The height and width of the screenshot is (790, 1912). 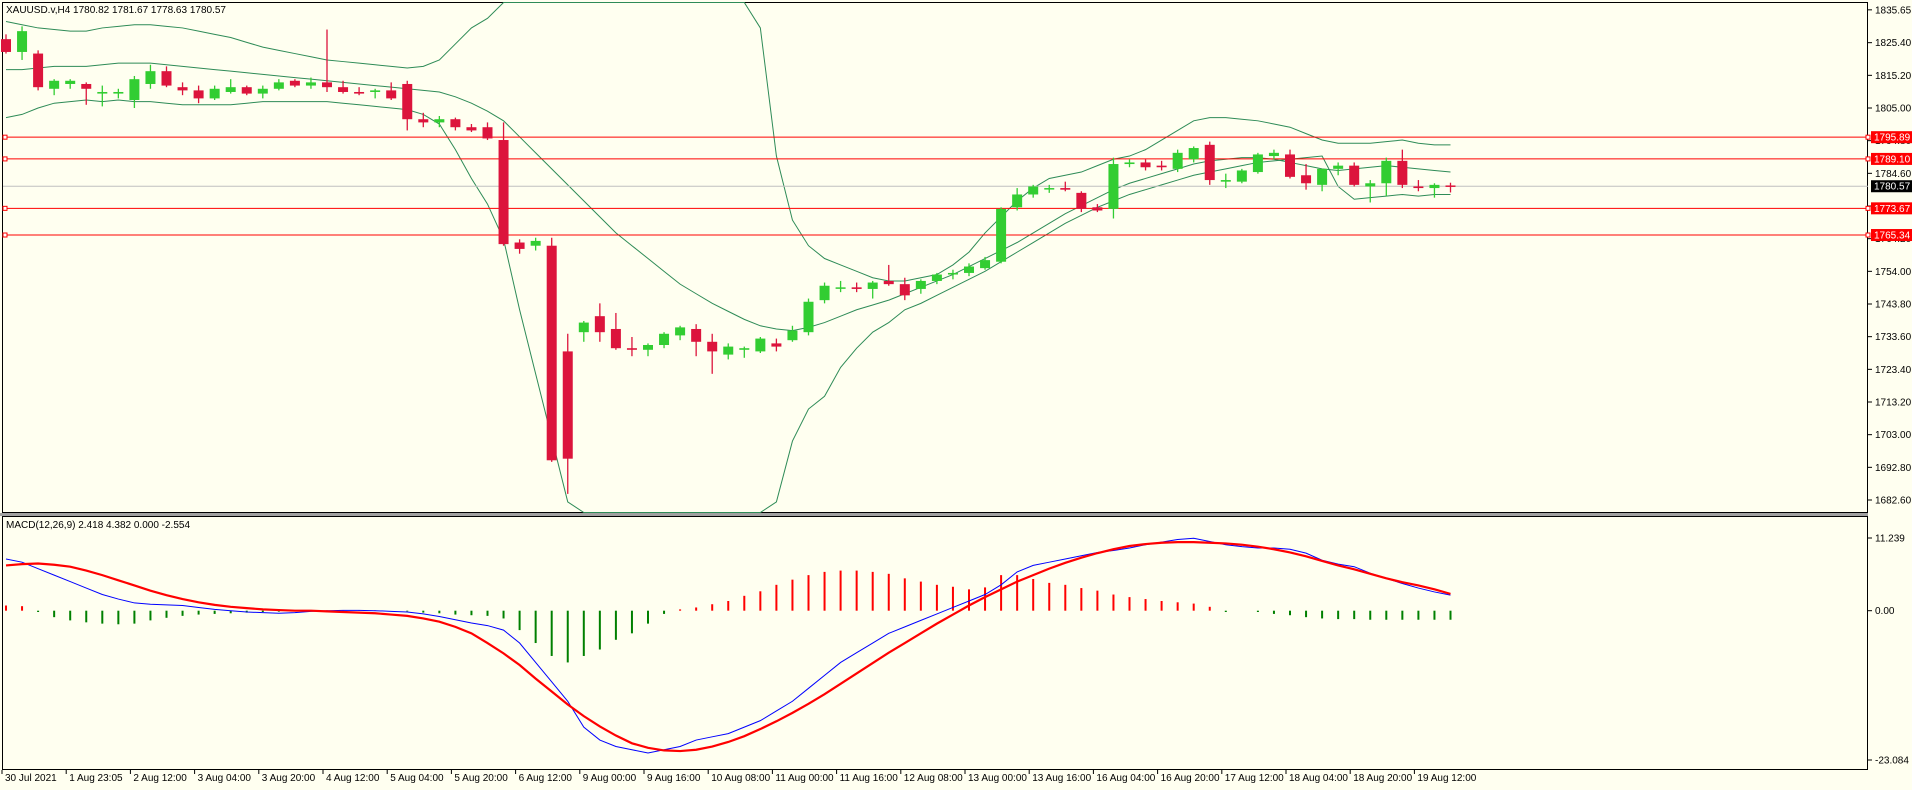 I want to click on price-tick-label: 1703.00, so click(x=1893, y=435).